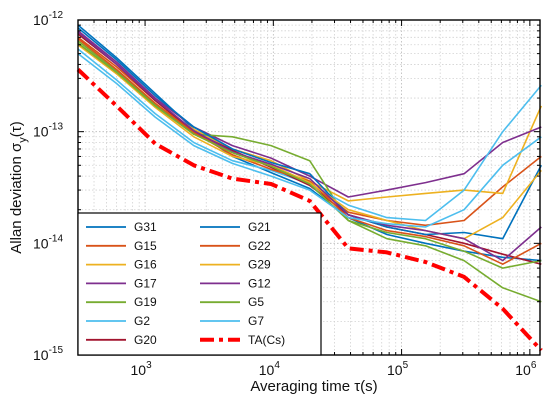 The height and width of the screenshot is (402, 550). What do you see at coordinates (398, 369) in the screenshot?
I see `x-tick-label: 10⁵` at bounding box center [398, 369].